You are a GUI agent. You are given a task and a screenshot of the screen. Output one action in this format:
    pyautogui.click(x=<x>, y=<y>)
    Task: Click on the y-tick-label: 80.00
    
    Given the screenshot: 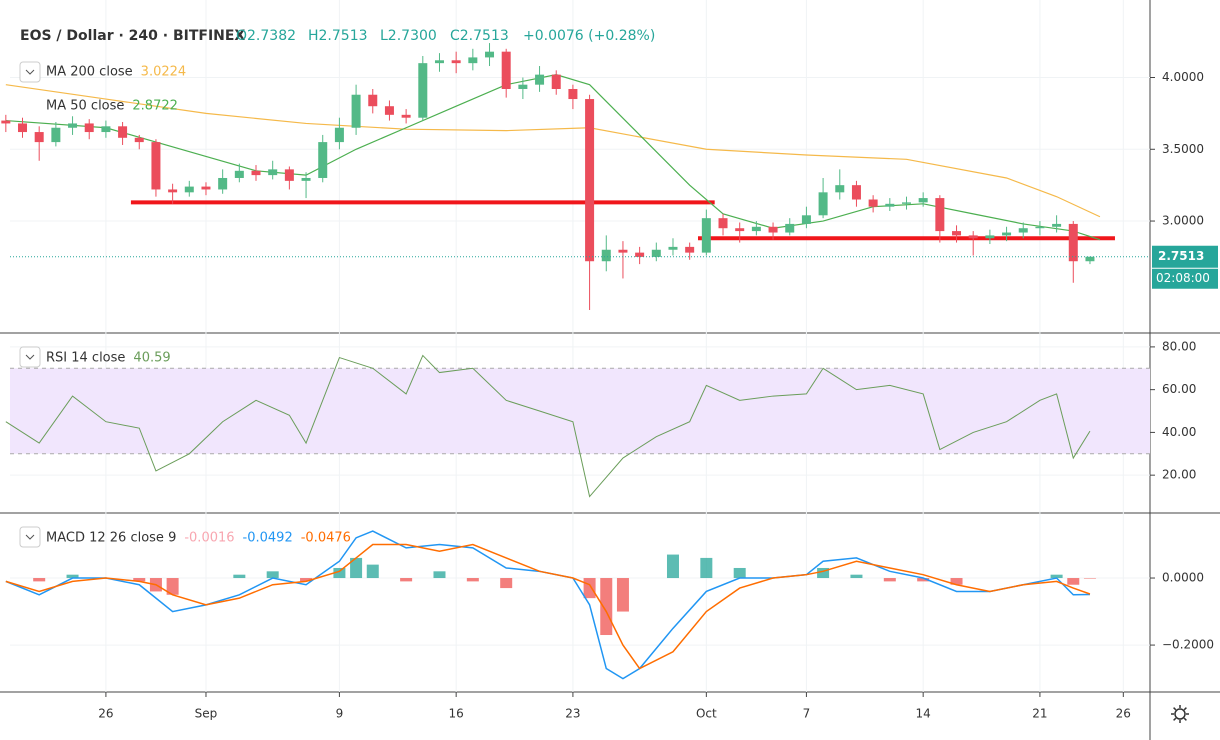 What is the action you would take?
    pyautogui.click(x=1179, y=346)
    